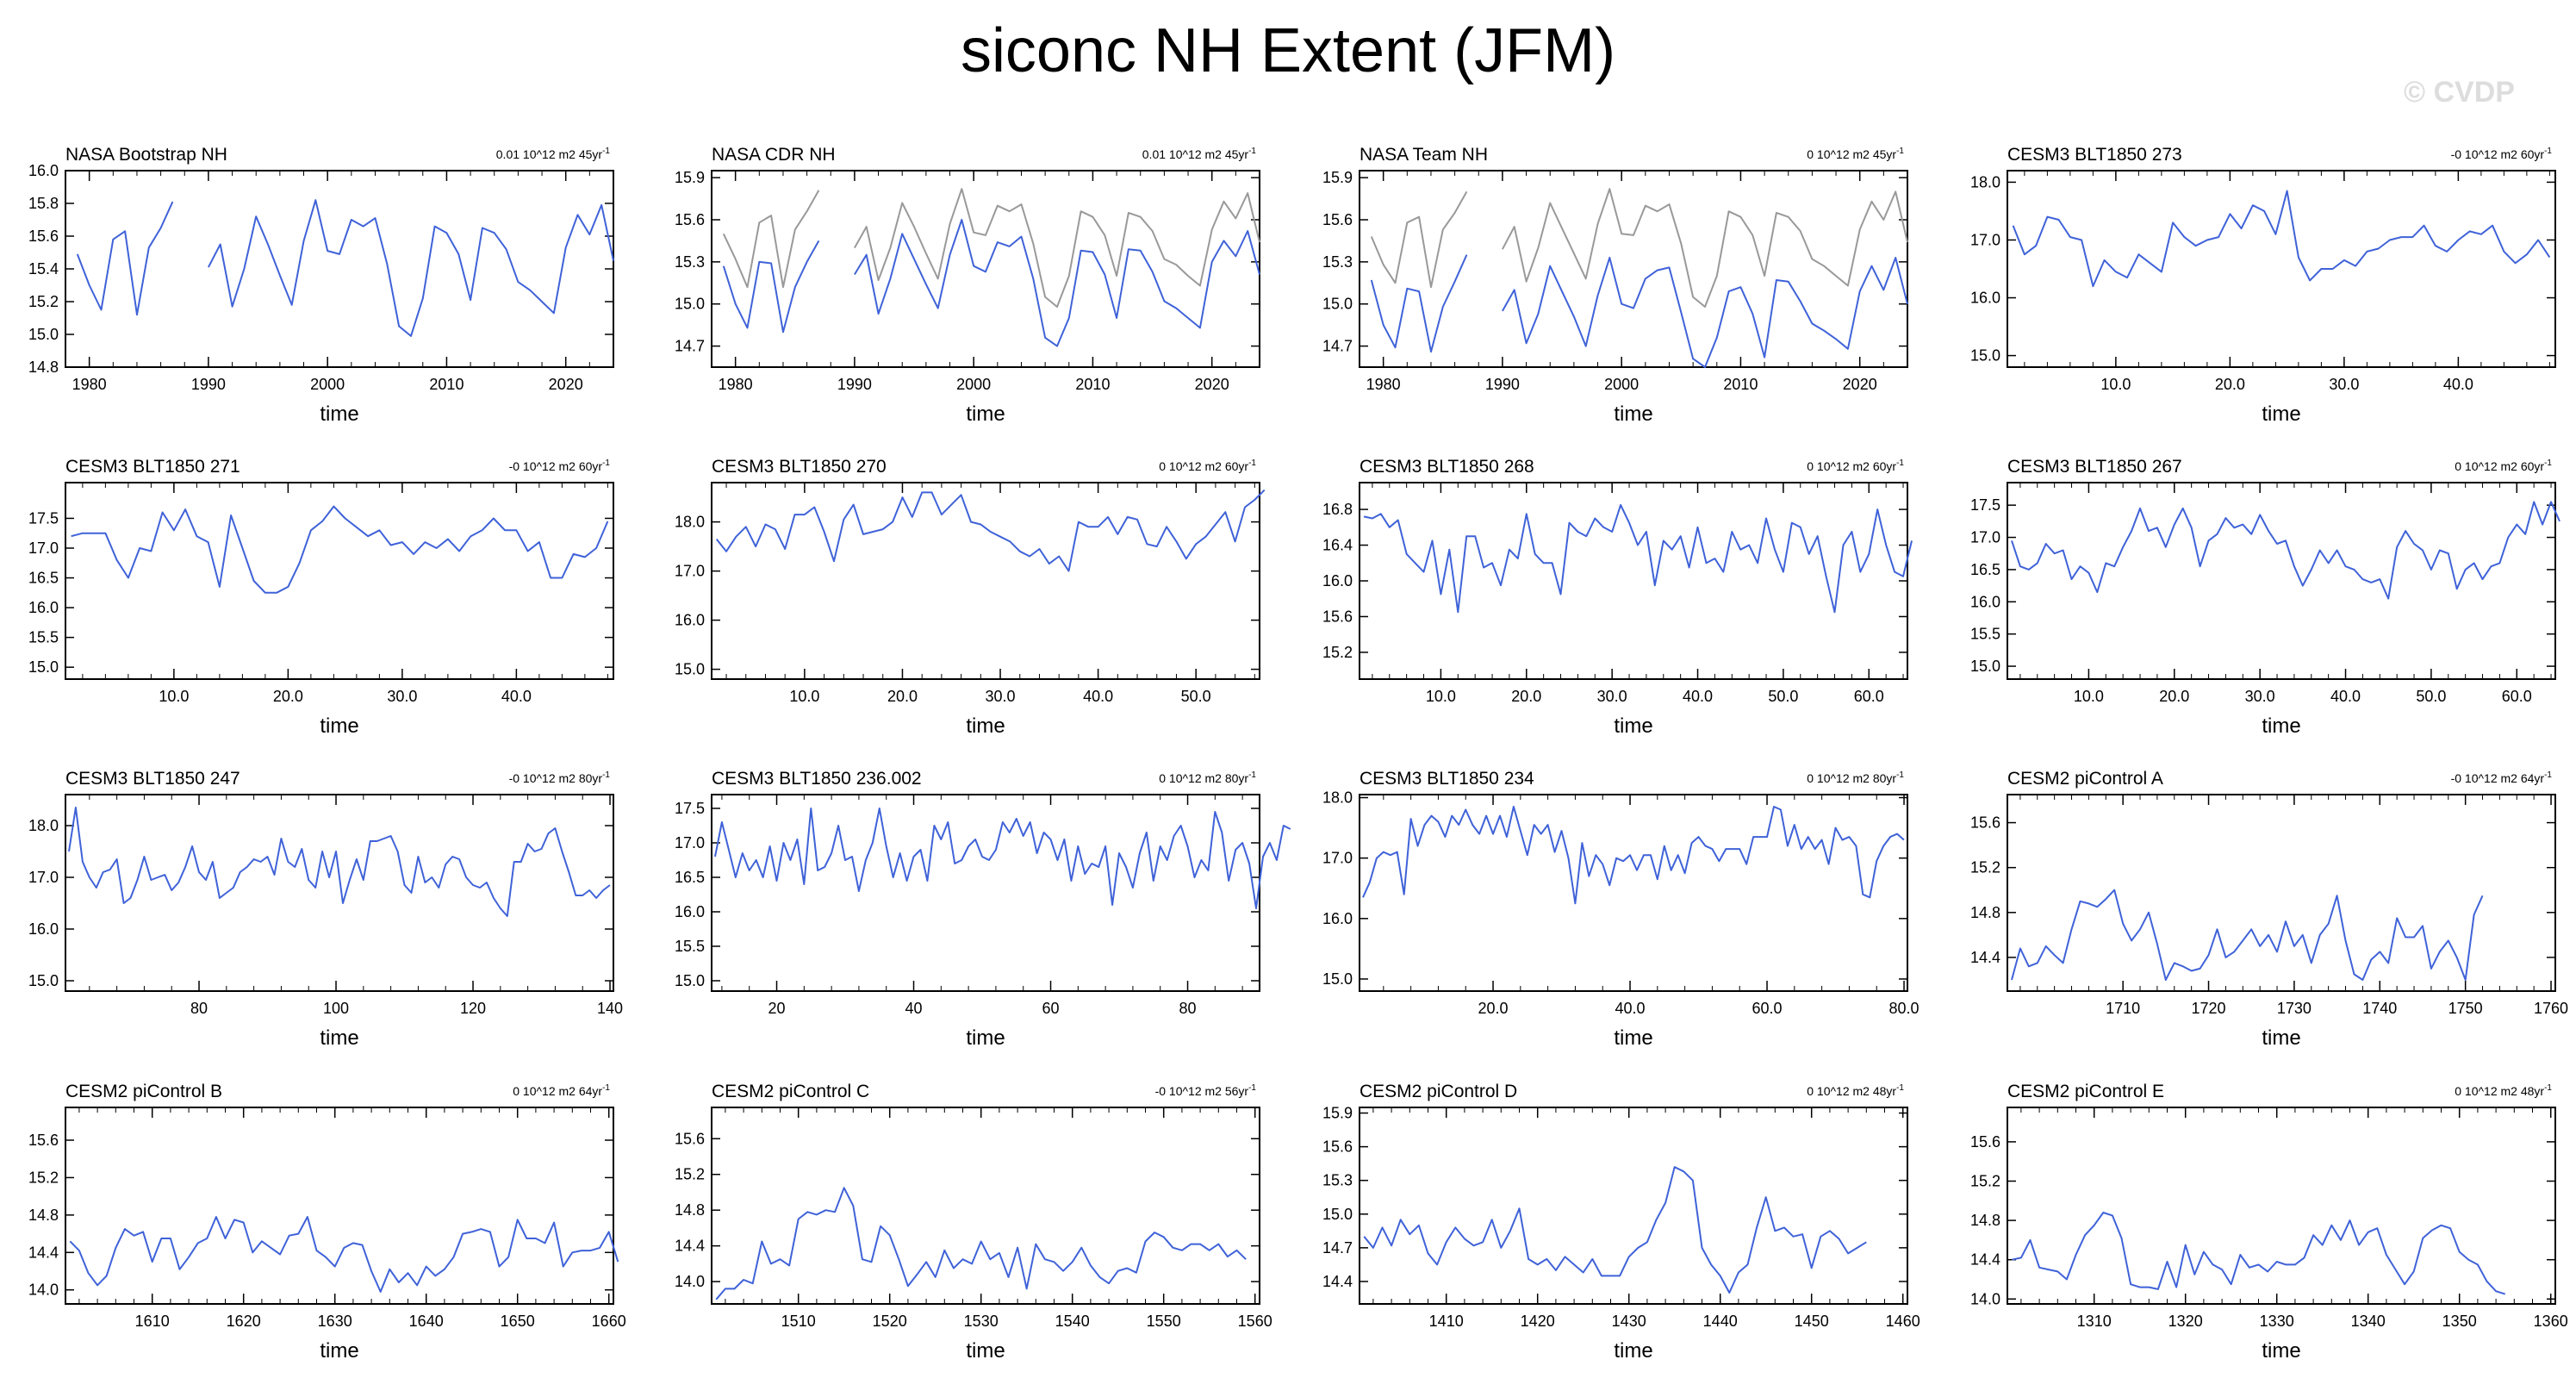 This screenshot has height=1397, width=2576. What do you see at coordinates (1164, 1321) in the screenshot?
I see `x-tick-label: 1550` at bounding box center [1164, 1321].